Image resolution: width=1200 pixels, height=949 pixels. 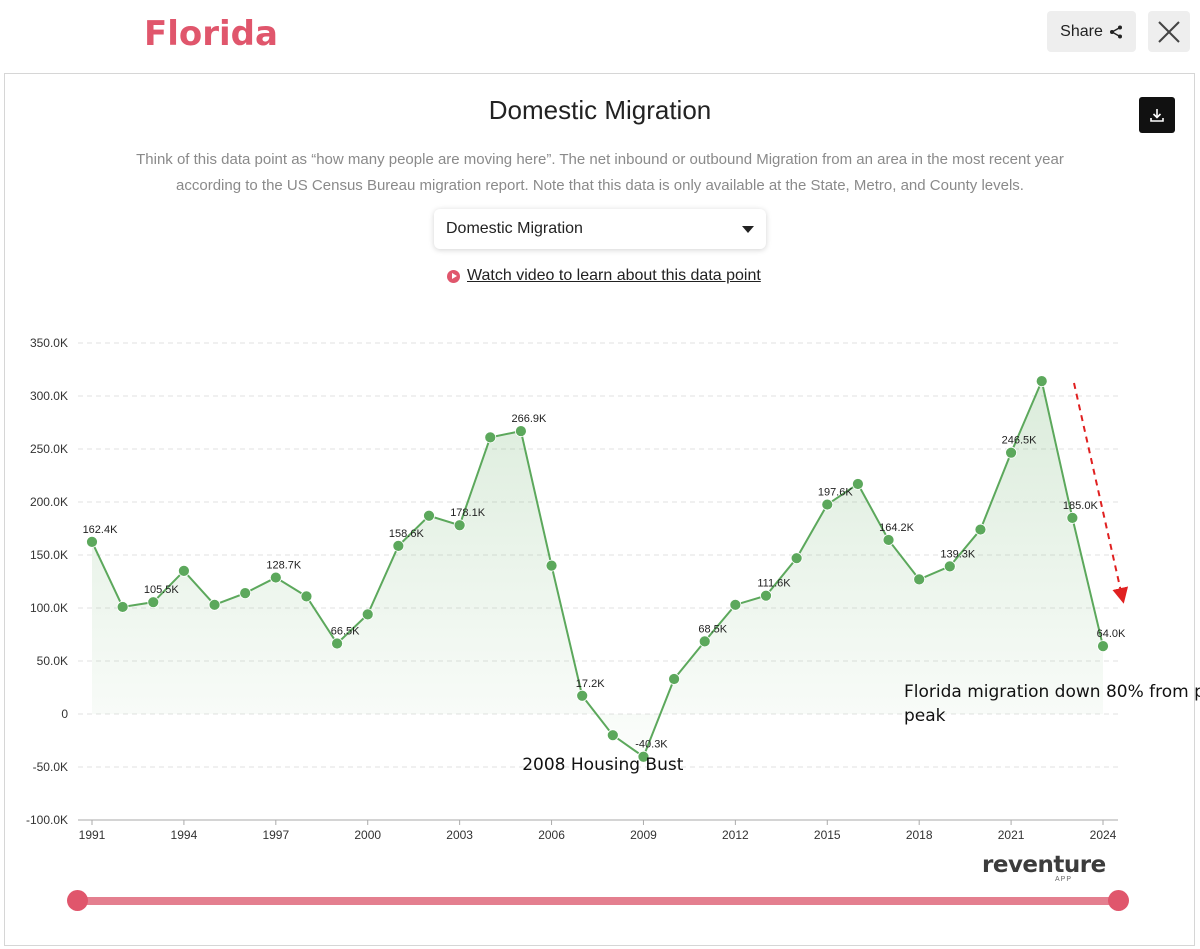 What do you see at coordinates (49, 502) in the screenshot?
I see `y-tick-label: 200.0K` at bounding box center [49, 502].